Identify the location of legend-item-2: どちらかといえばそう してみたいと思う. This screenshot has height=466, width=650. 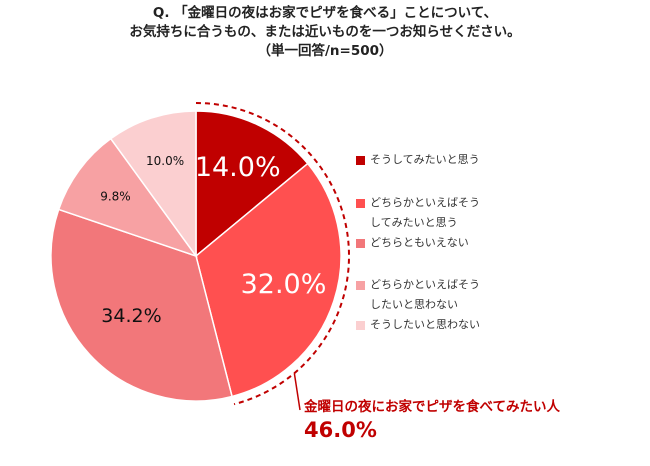
(433, 213).